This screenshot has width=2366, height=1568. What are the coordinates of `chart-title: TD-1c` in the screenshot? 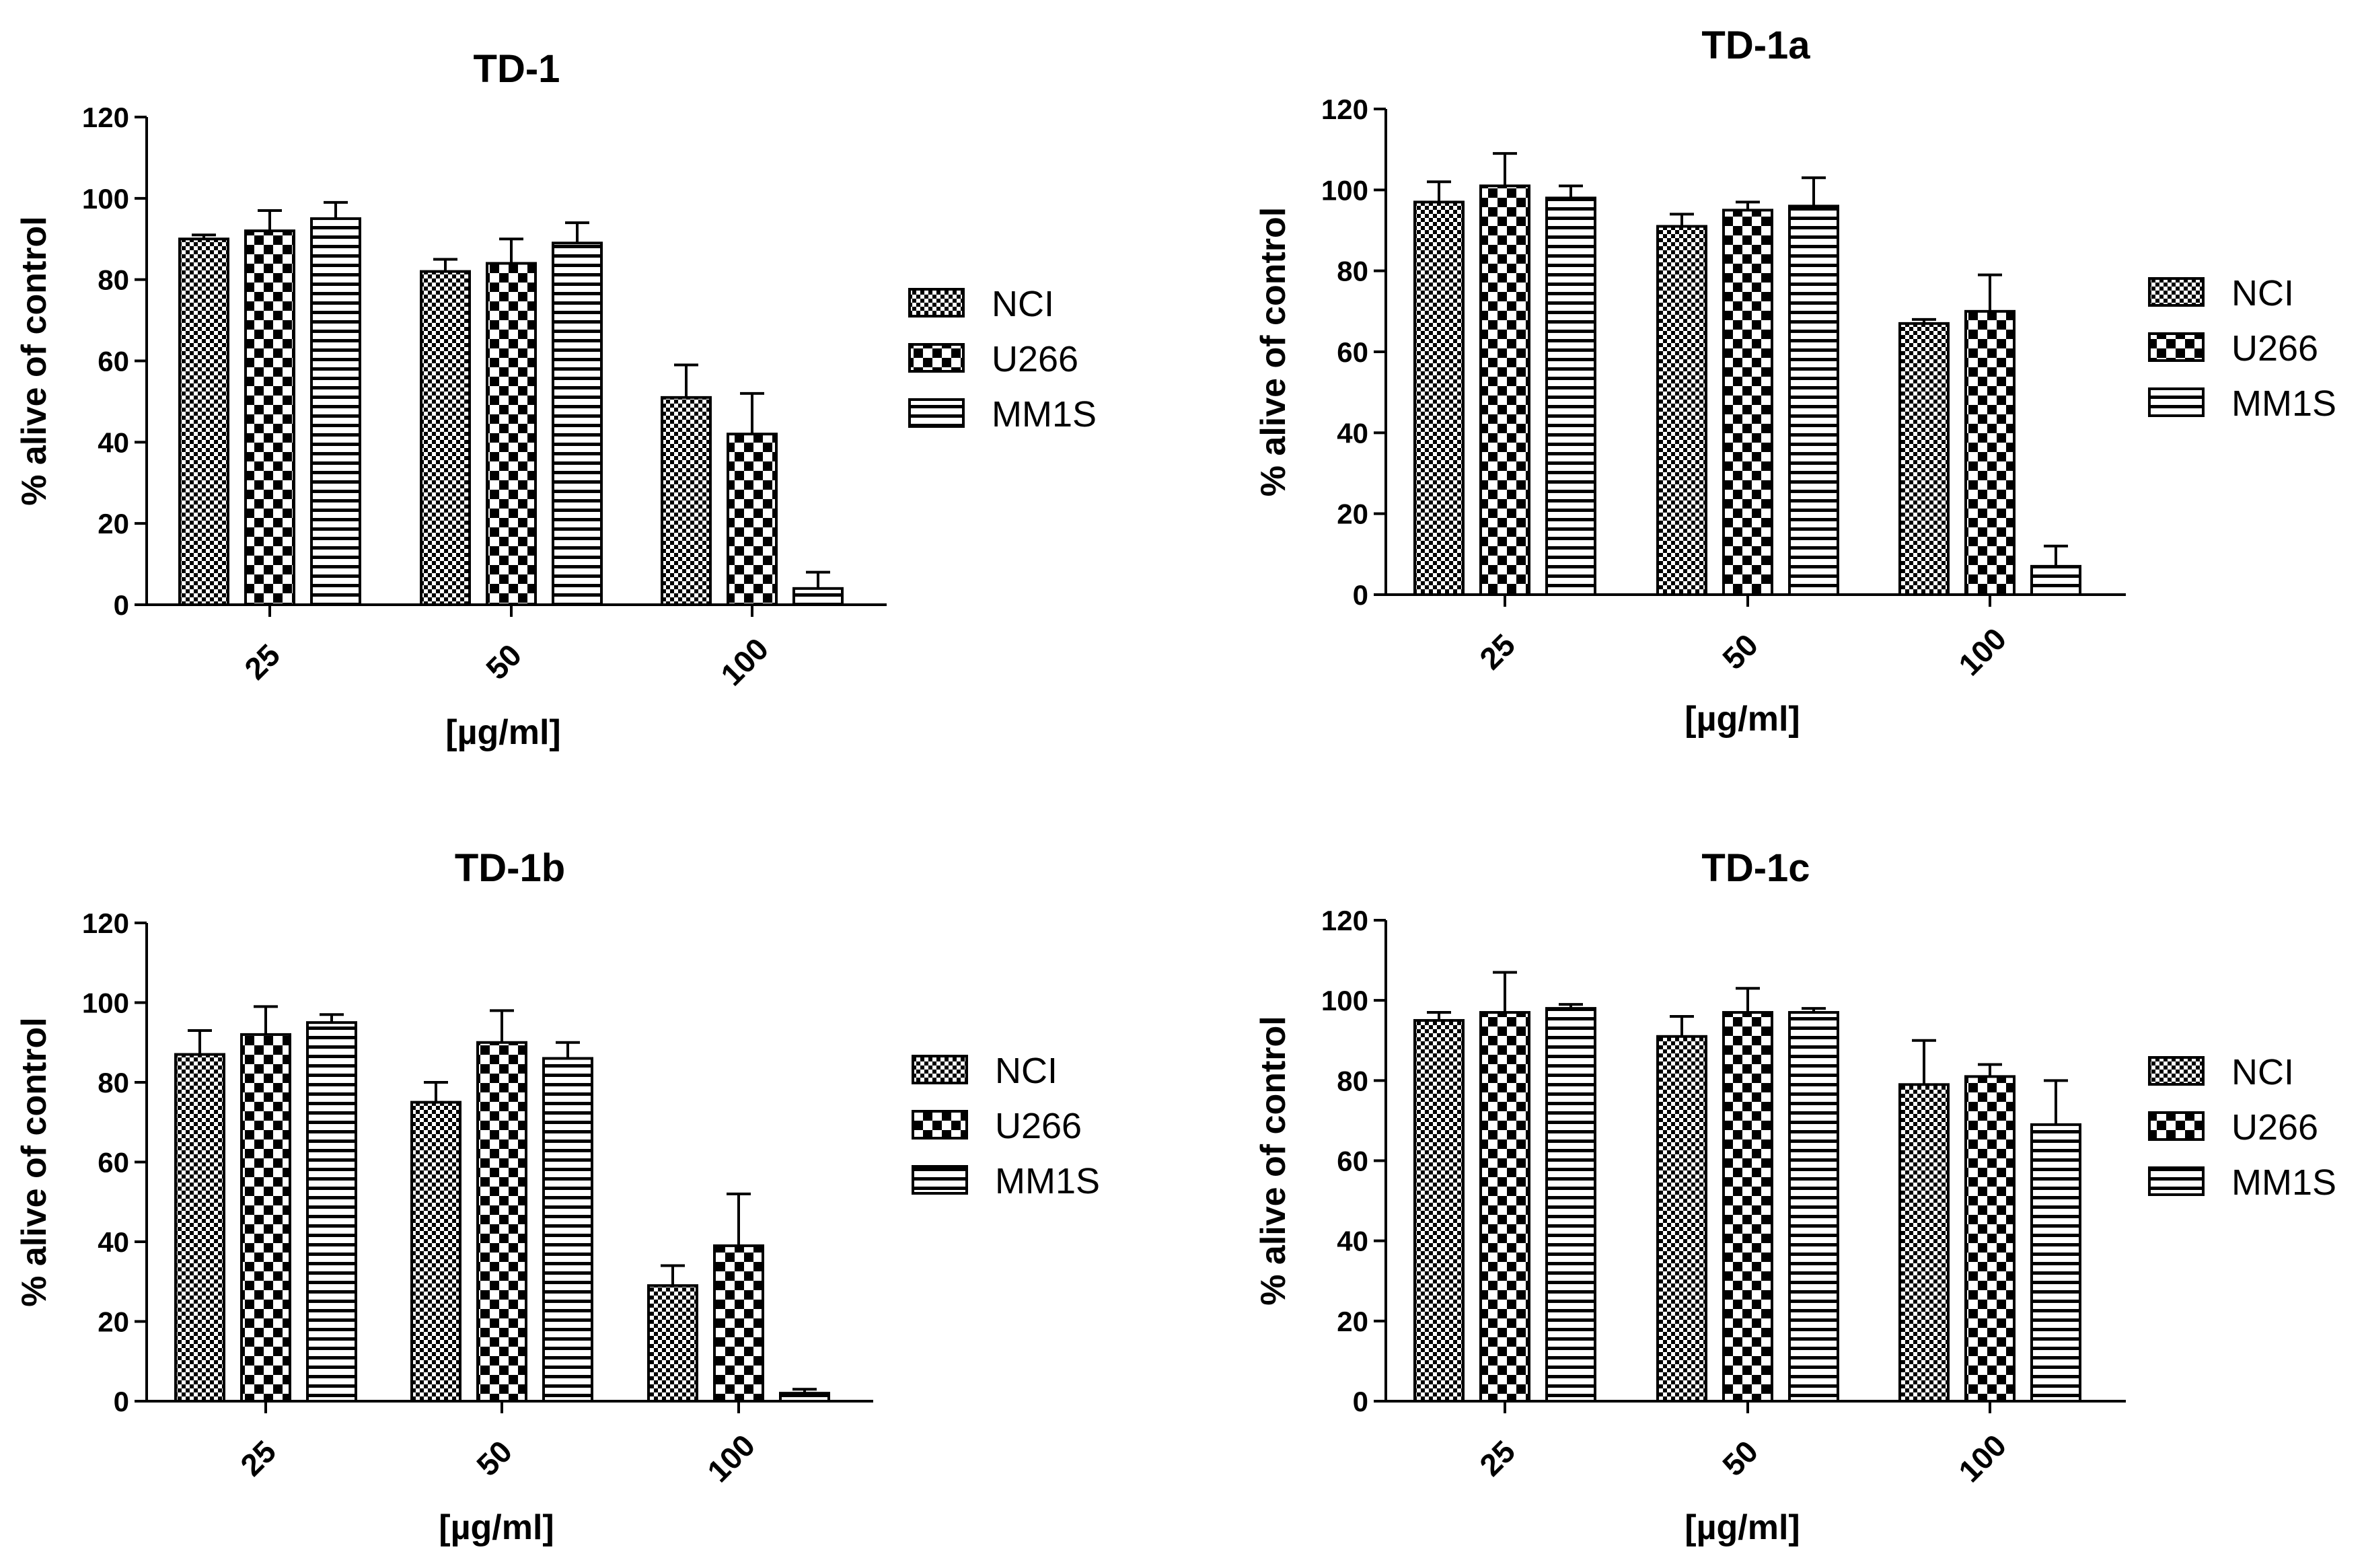 It's located at (1755, 868).